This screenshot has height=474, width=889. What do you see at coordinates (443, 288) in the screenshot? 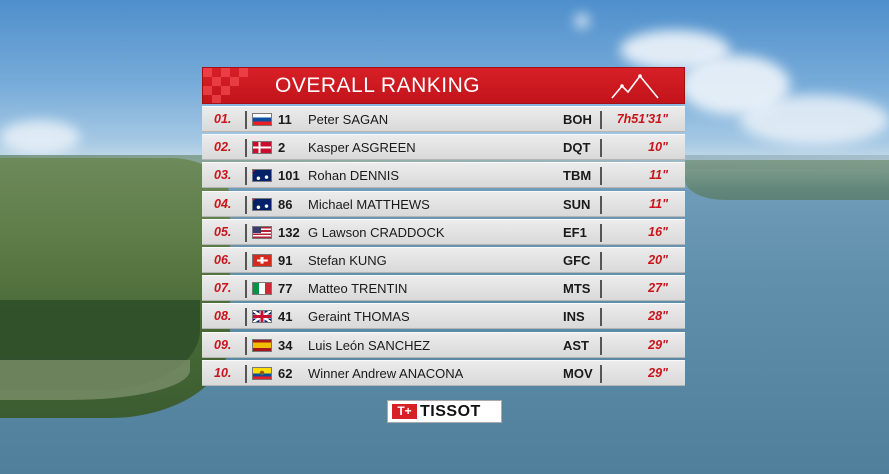
I see `ranking-row: 07. 77 Matteo TRENTIN MTS 27"` at bounding box center [443, 288].